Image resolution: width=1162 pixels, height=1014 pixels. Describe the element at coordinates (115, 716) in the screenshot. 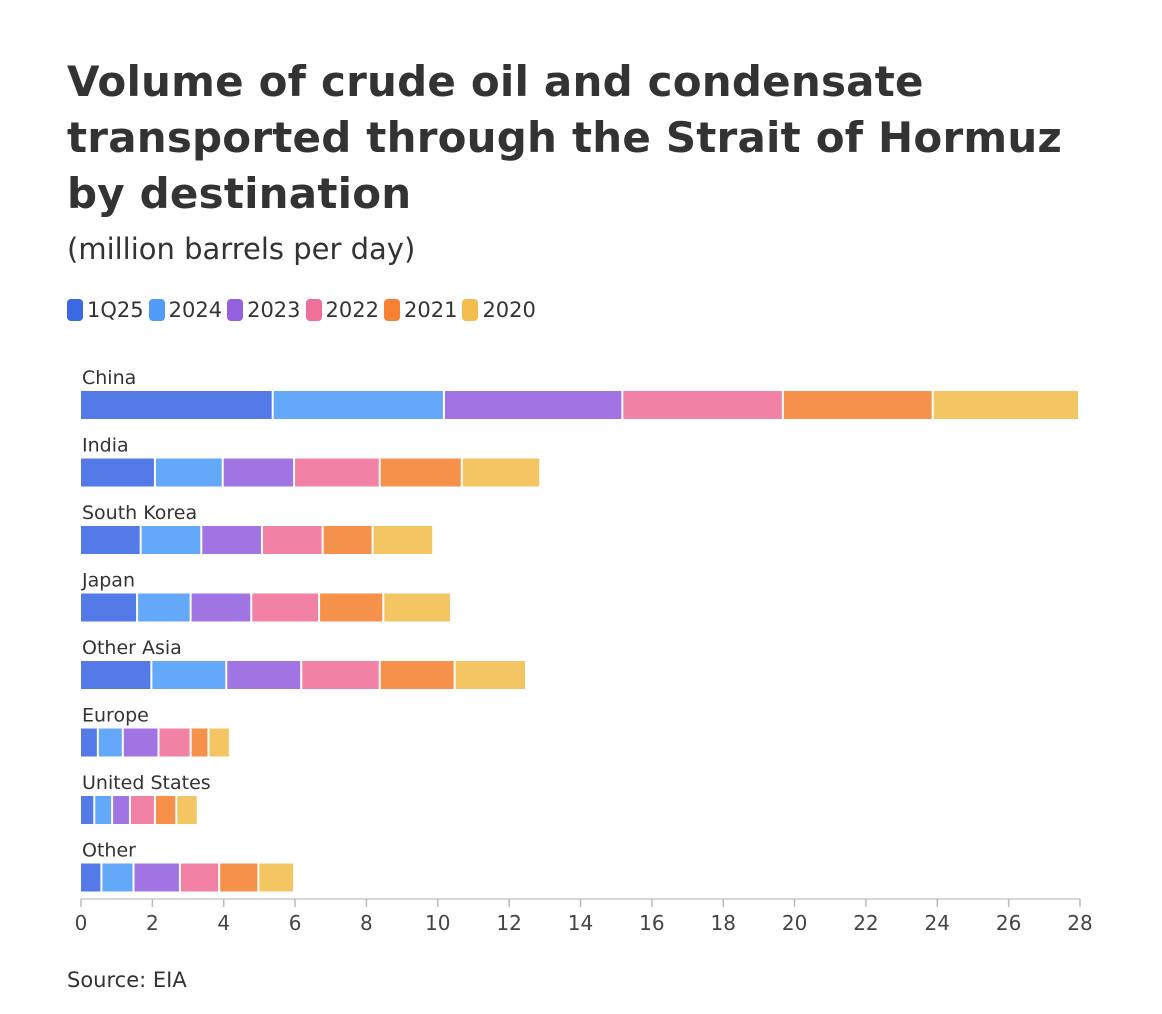

I see `category-label: Europe` at that location.